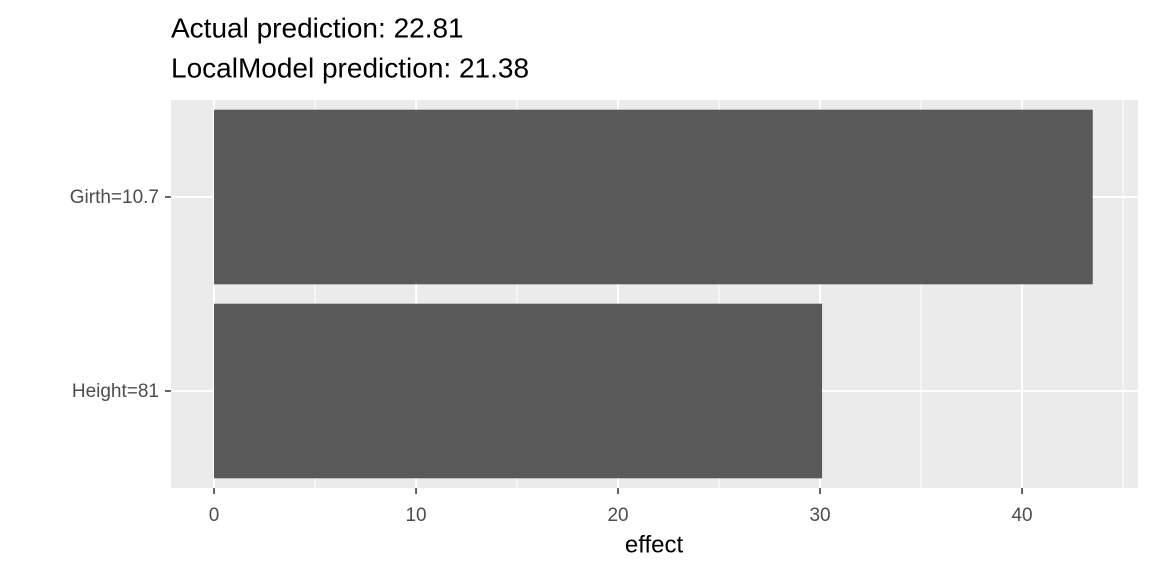 The width and height of the screenshot is (1152, 576). I want to click on chart-title: Actual prediction: 22.81, so click(317, 27).